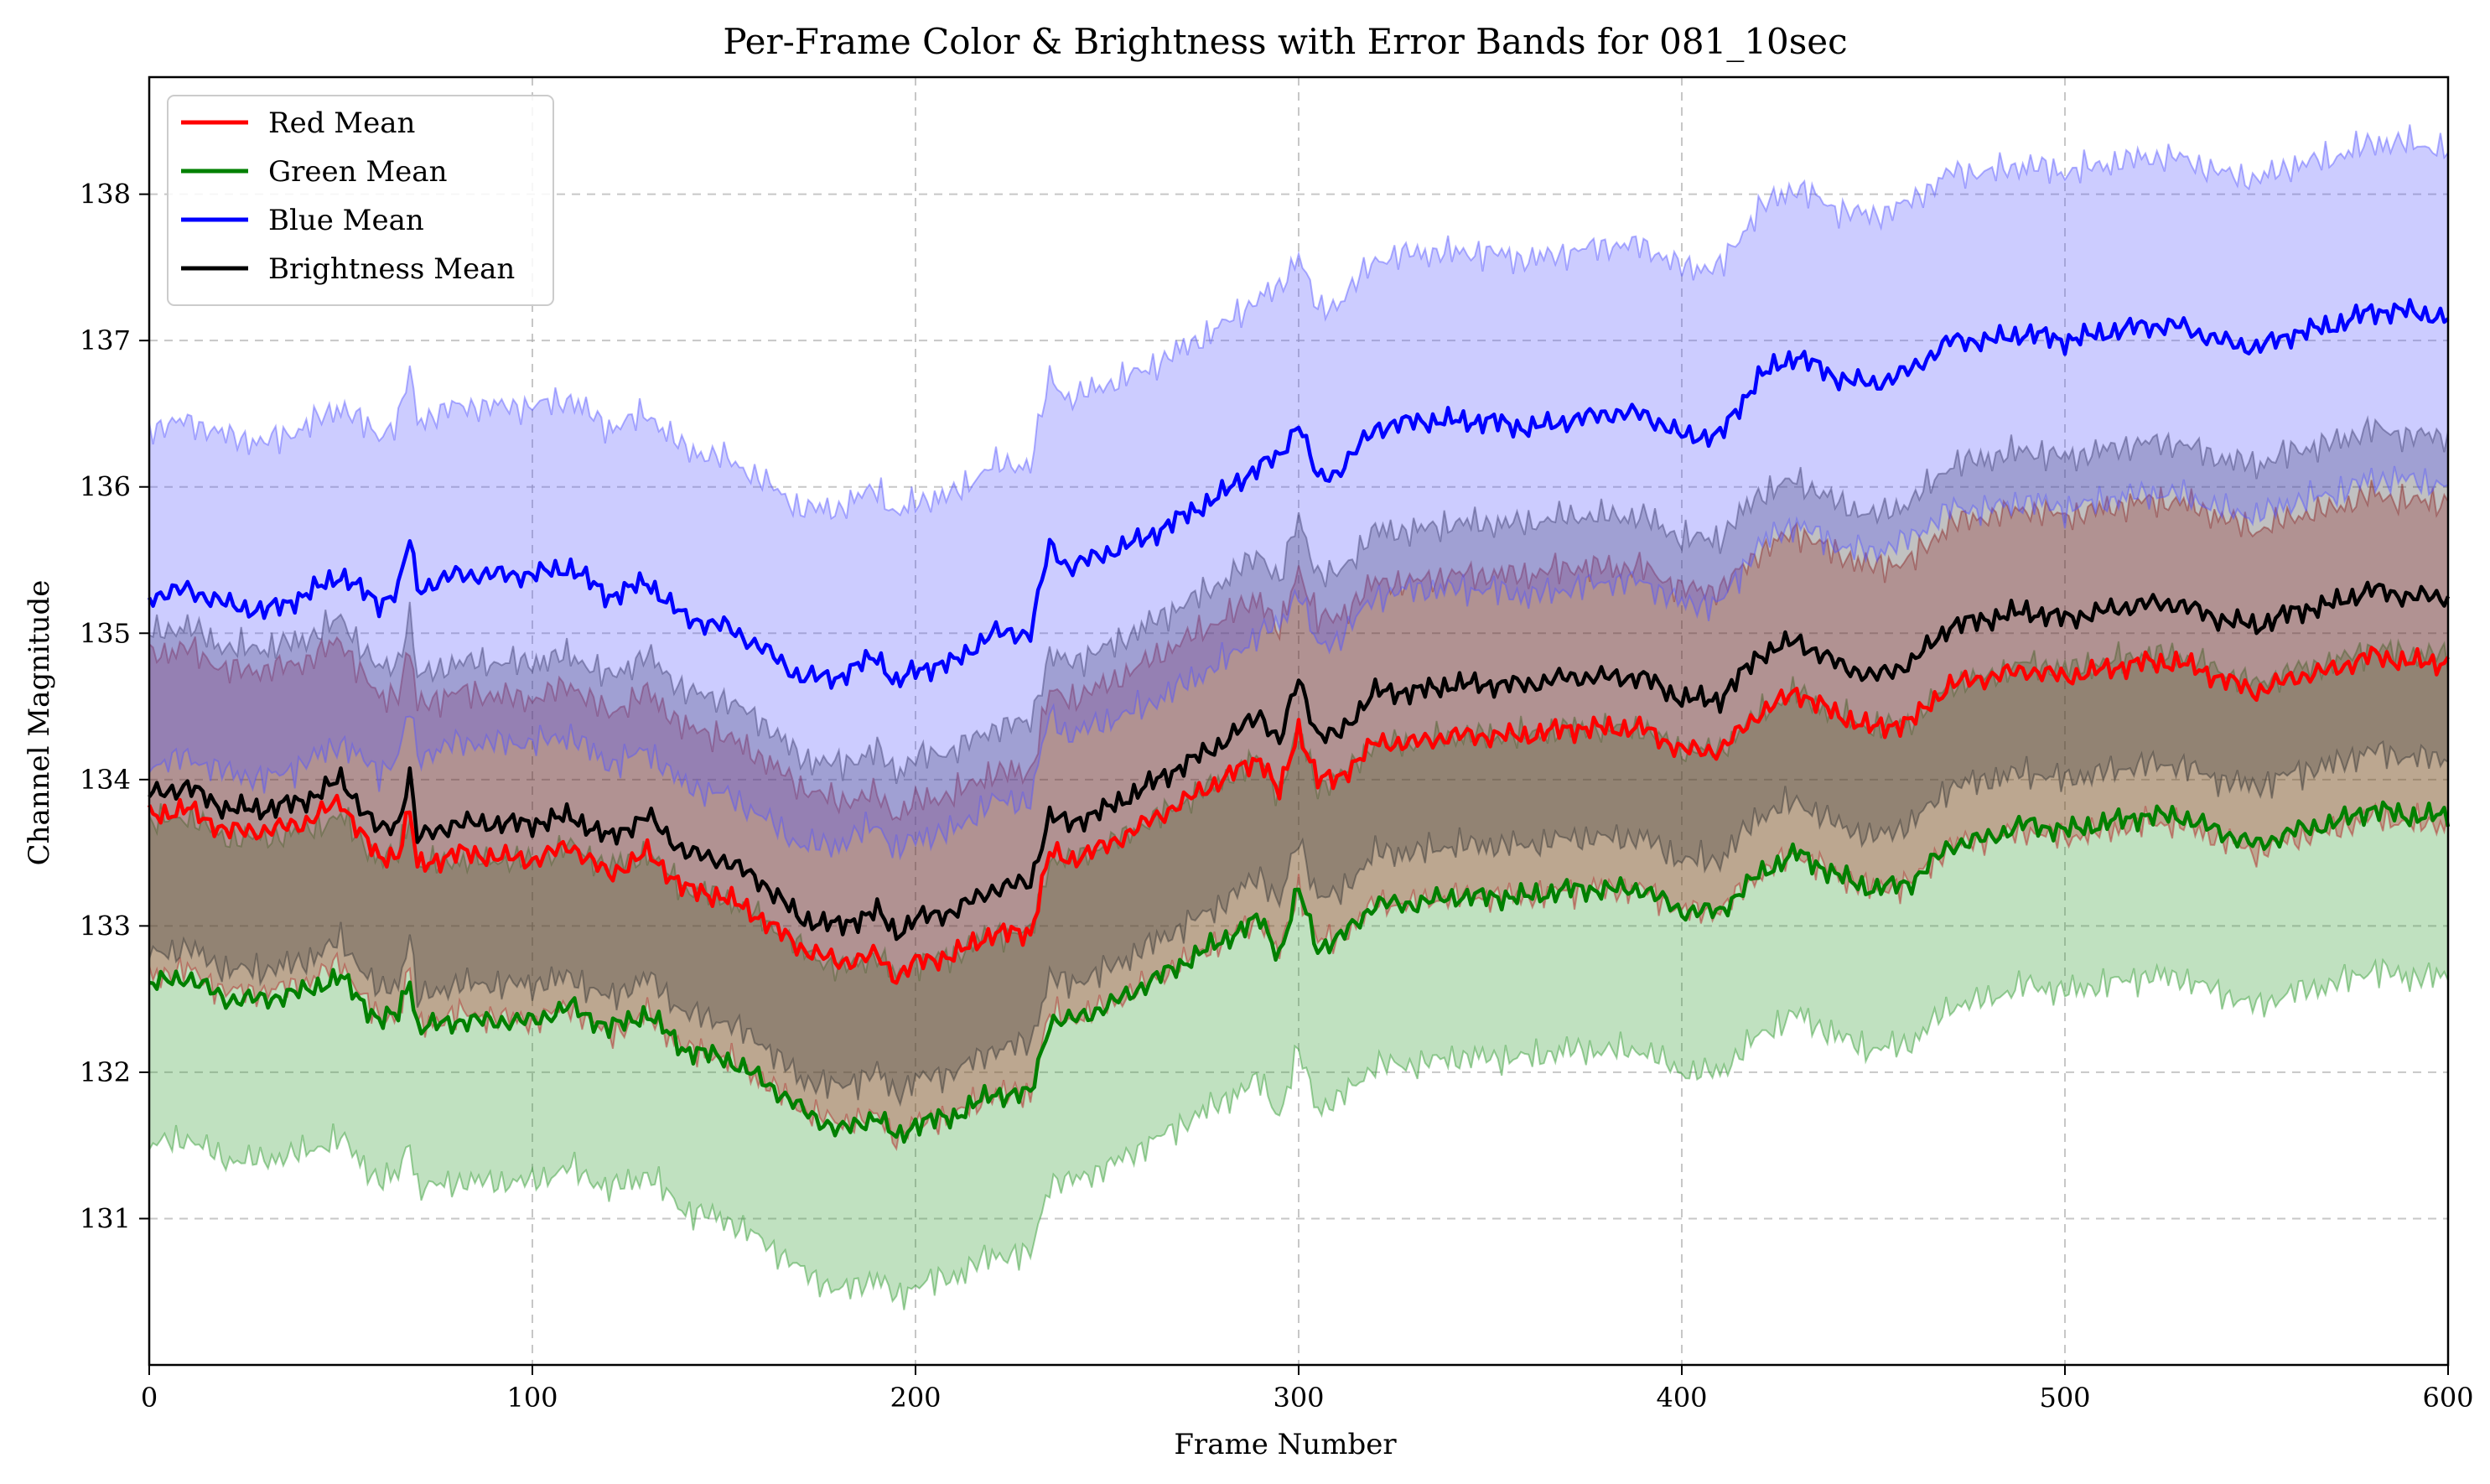 The height and width of the screenshot is (1484, 2490). What do you see at coordinates (357, 172) in the screenshot?
I see `legend-label-1: Green Mean` at bounding box center [357, 172].